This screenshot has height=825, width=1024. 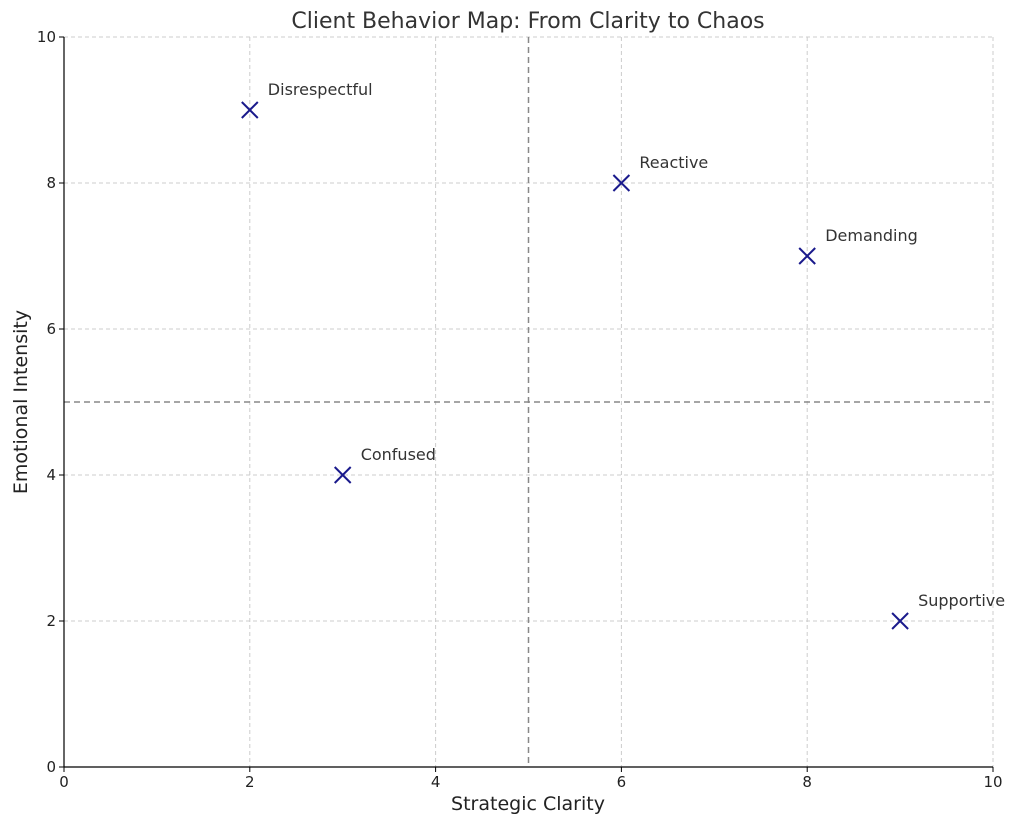 What do you see at coordinates (46, 37) in the screenshot?
I see `y-tick-label: 10` at bounding box center [46, 37].